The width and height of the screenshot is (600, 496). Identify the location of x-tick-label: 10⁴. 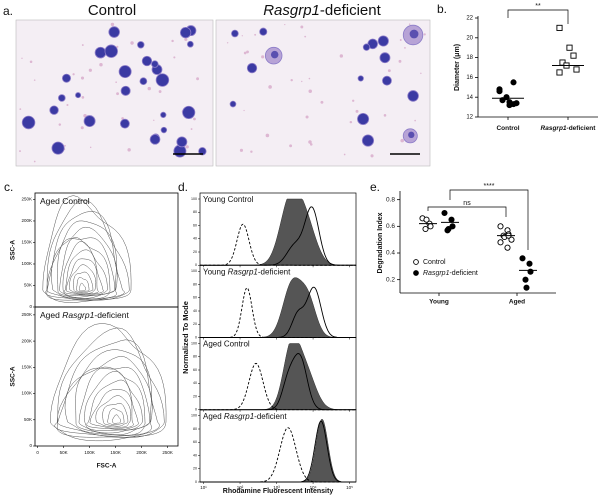
(313, 487).